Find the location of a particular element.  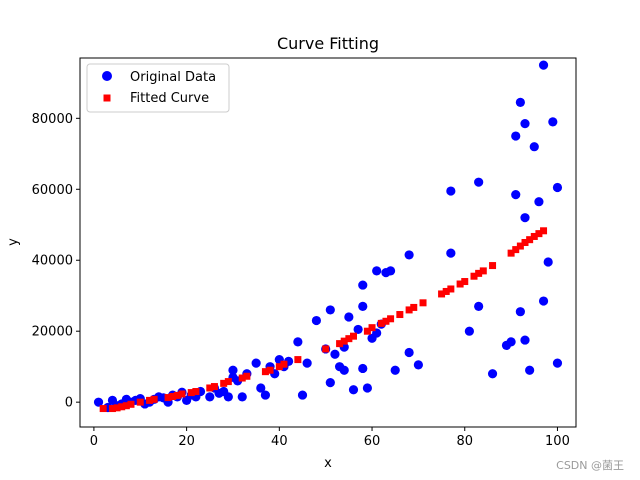

y-tick-label: 60000 is located at coordinates (52, 190).